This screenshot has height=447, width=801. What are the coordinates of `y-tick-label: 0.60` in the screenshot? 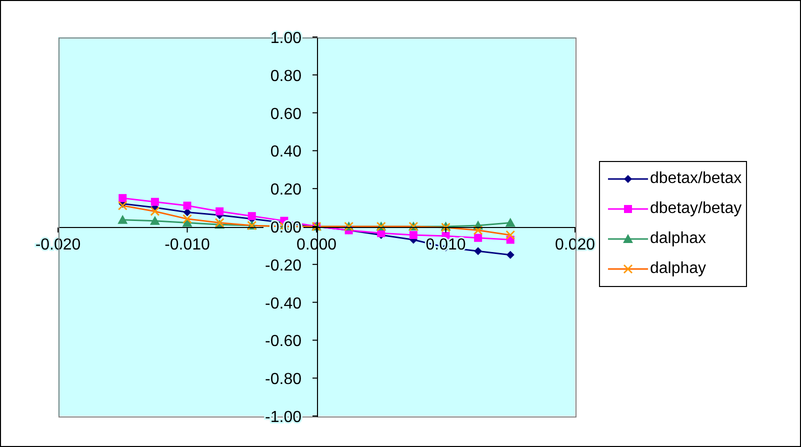 It's located at (286, 114).